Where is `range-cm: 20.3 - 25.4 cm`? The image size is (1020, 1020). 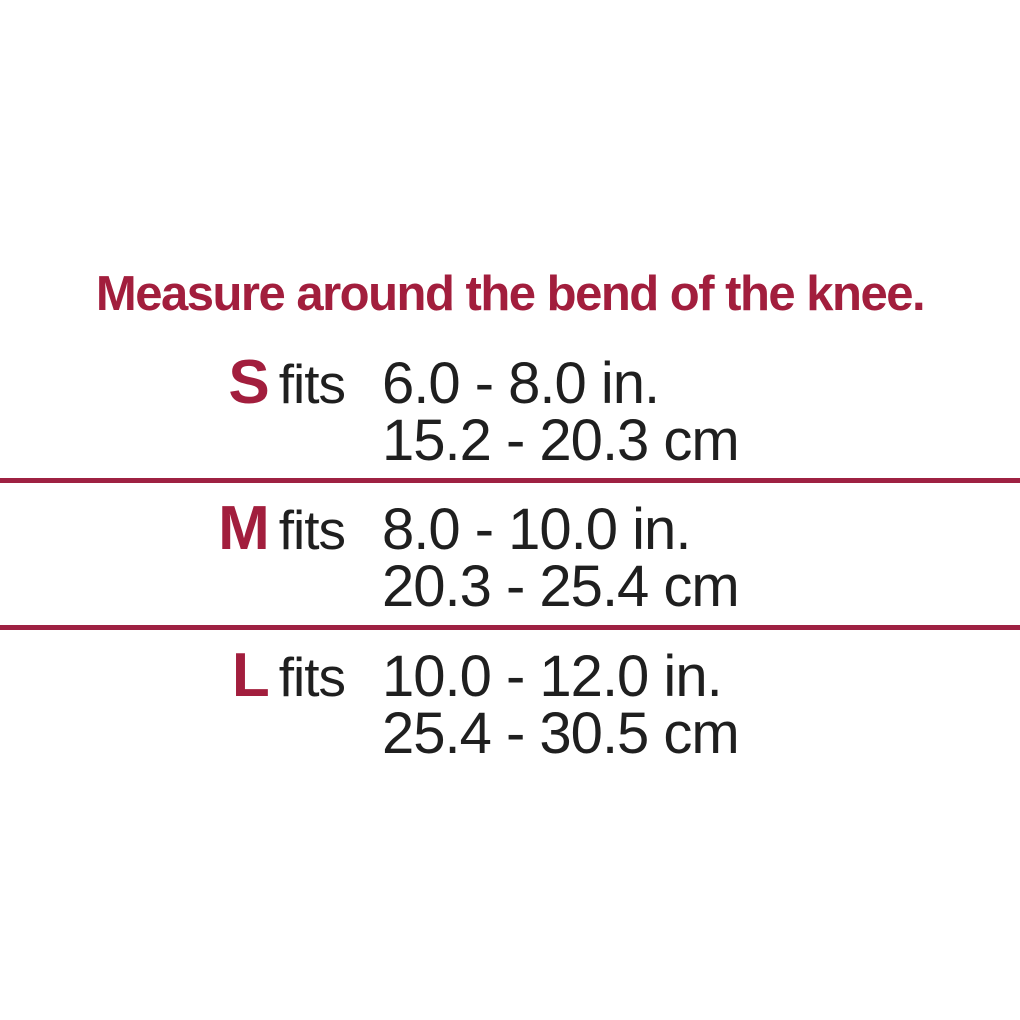
range-cm: 20.3 - 25.4 cm is located at coordinates (561, 586).